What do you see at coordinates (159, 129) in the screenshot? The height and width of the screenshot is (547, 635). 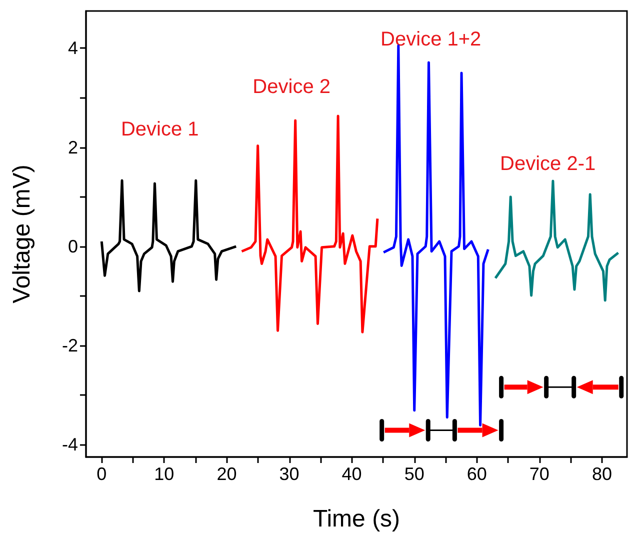 I see `text: Device 1` at bounding box center [159, 129].